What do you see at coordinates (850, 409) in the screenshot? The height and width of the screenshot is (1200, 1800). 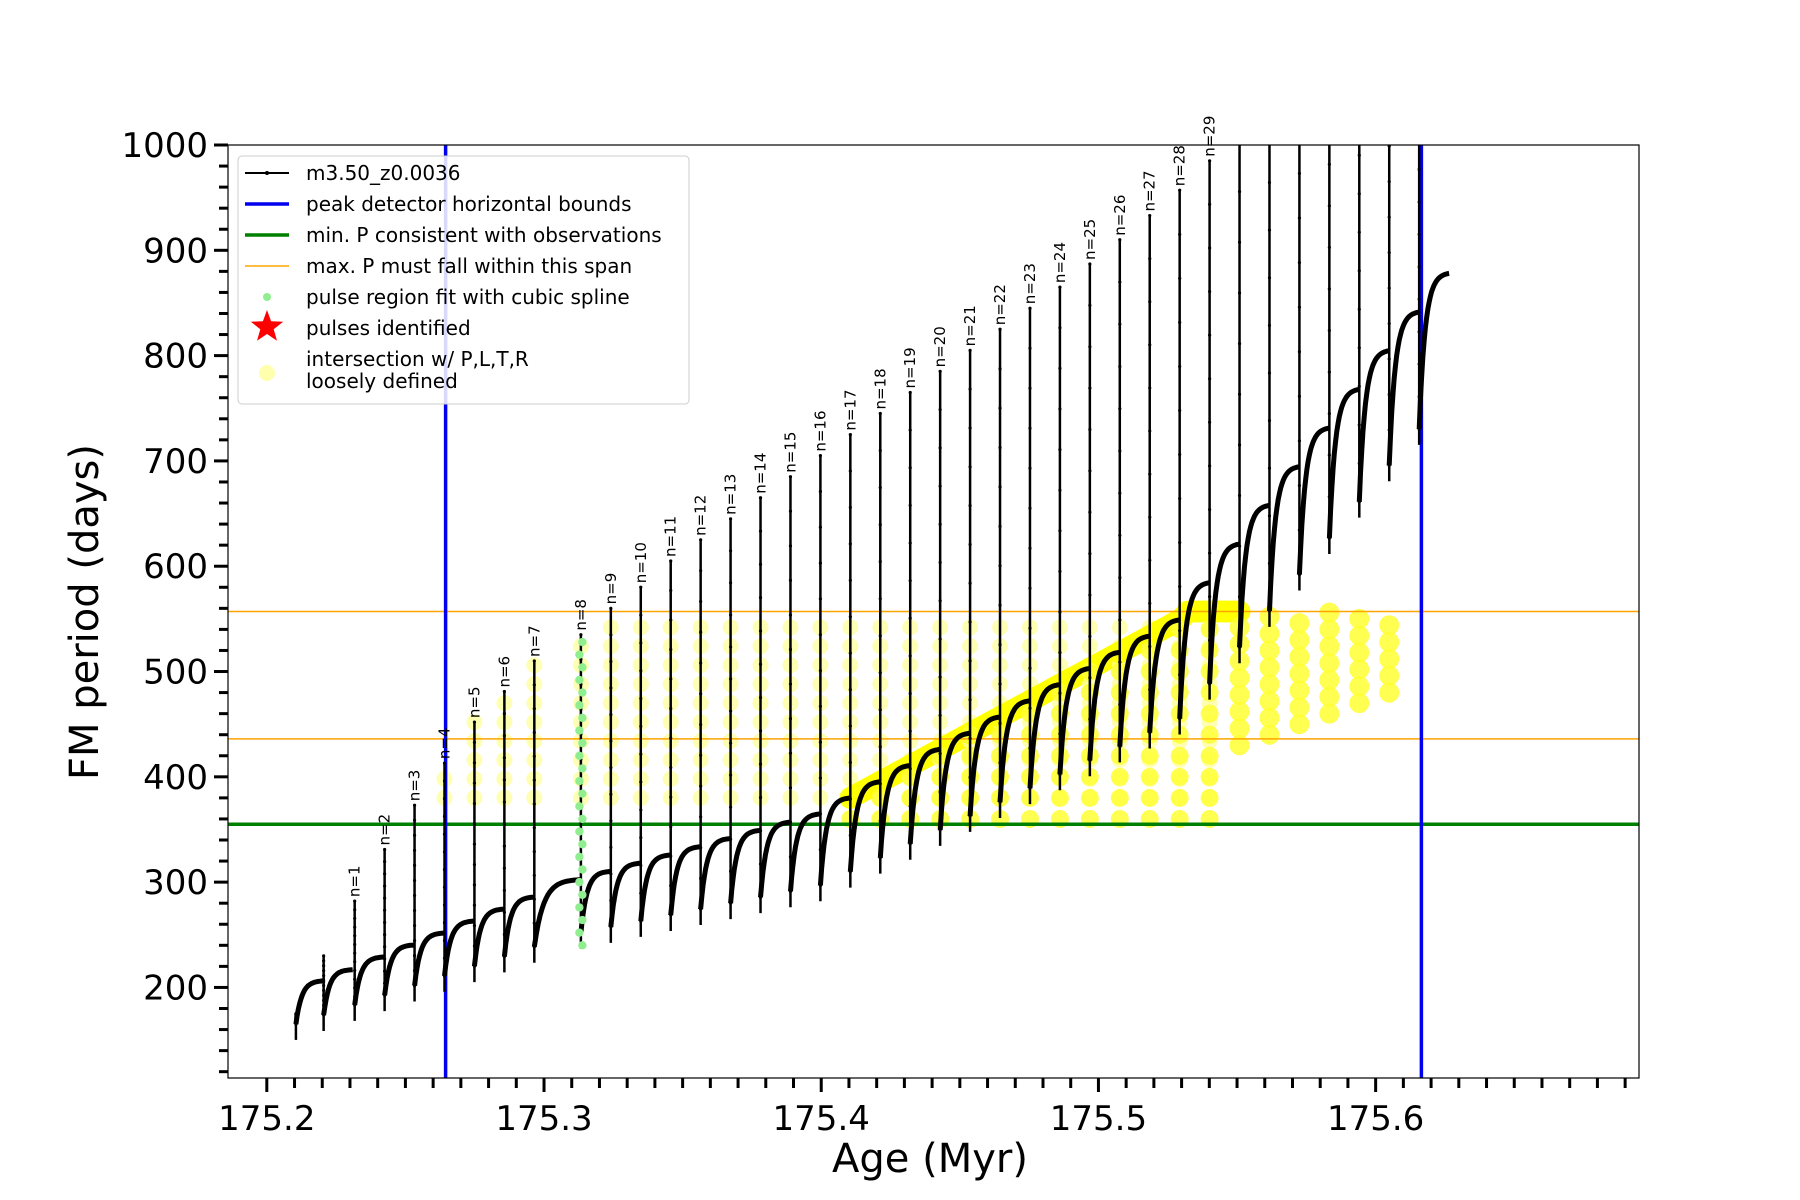 I see `pulse-label: n=17` at bounding box center [850, 409].